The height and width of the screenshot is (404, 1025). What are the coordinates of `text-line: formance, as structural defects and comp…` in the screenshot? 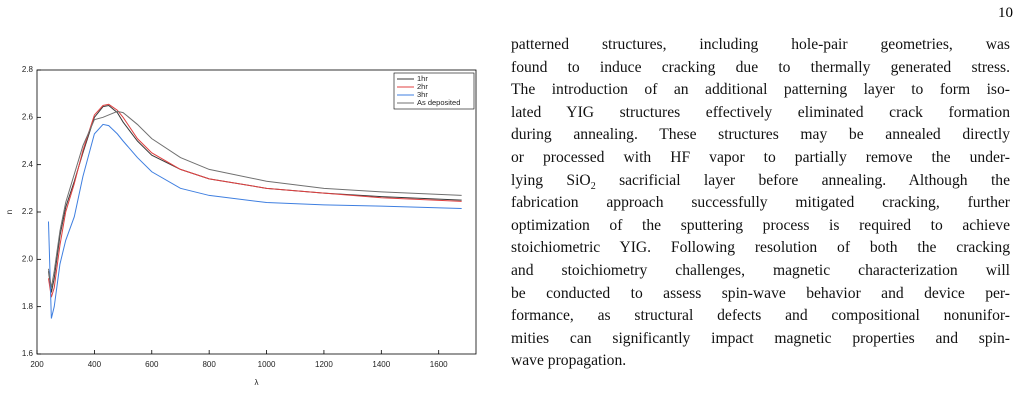 It's located at (760, 316).